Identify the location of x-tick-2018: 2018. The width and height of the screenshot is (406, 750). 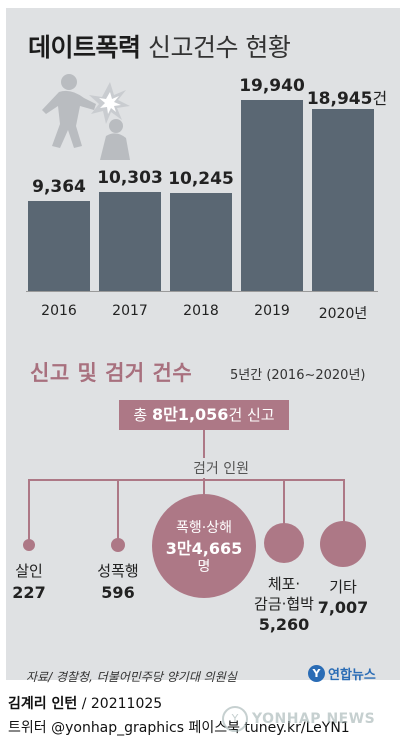
(201, 311).